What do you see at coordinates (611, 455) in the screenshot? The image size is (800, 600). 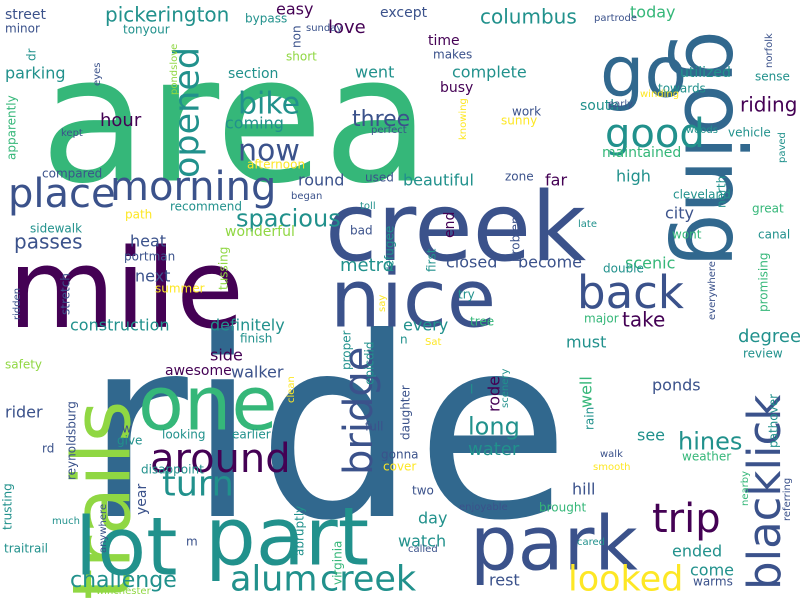 I see `cloud-word-walk: walk` at bounding box center [611, 455].